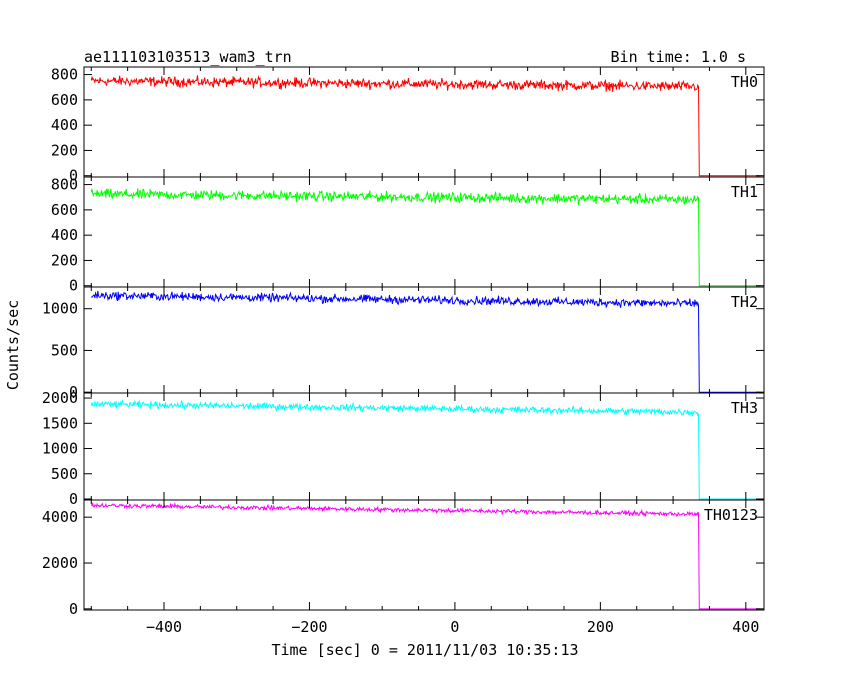 This screenshot has width=850, height=680. What do you see at coordinates (424, 650) in the screenshot?
I see `x-axis-label: Time [sec] 0 = 2011/11/03 10:35:13` at bounding box center [424, 650].